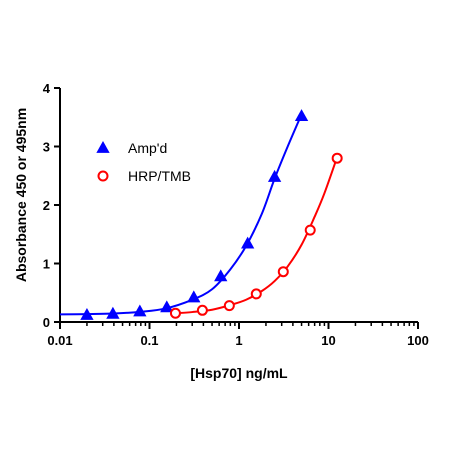 This screenshot has width=450, height=450. I want to click on x-axis-title: [Hsp70] ng/mL, so click(239, 373).